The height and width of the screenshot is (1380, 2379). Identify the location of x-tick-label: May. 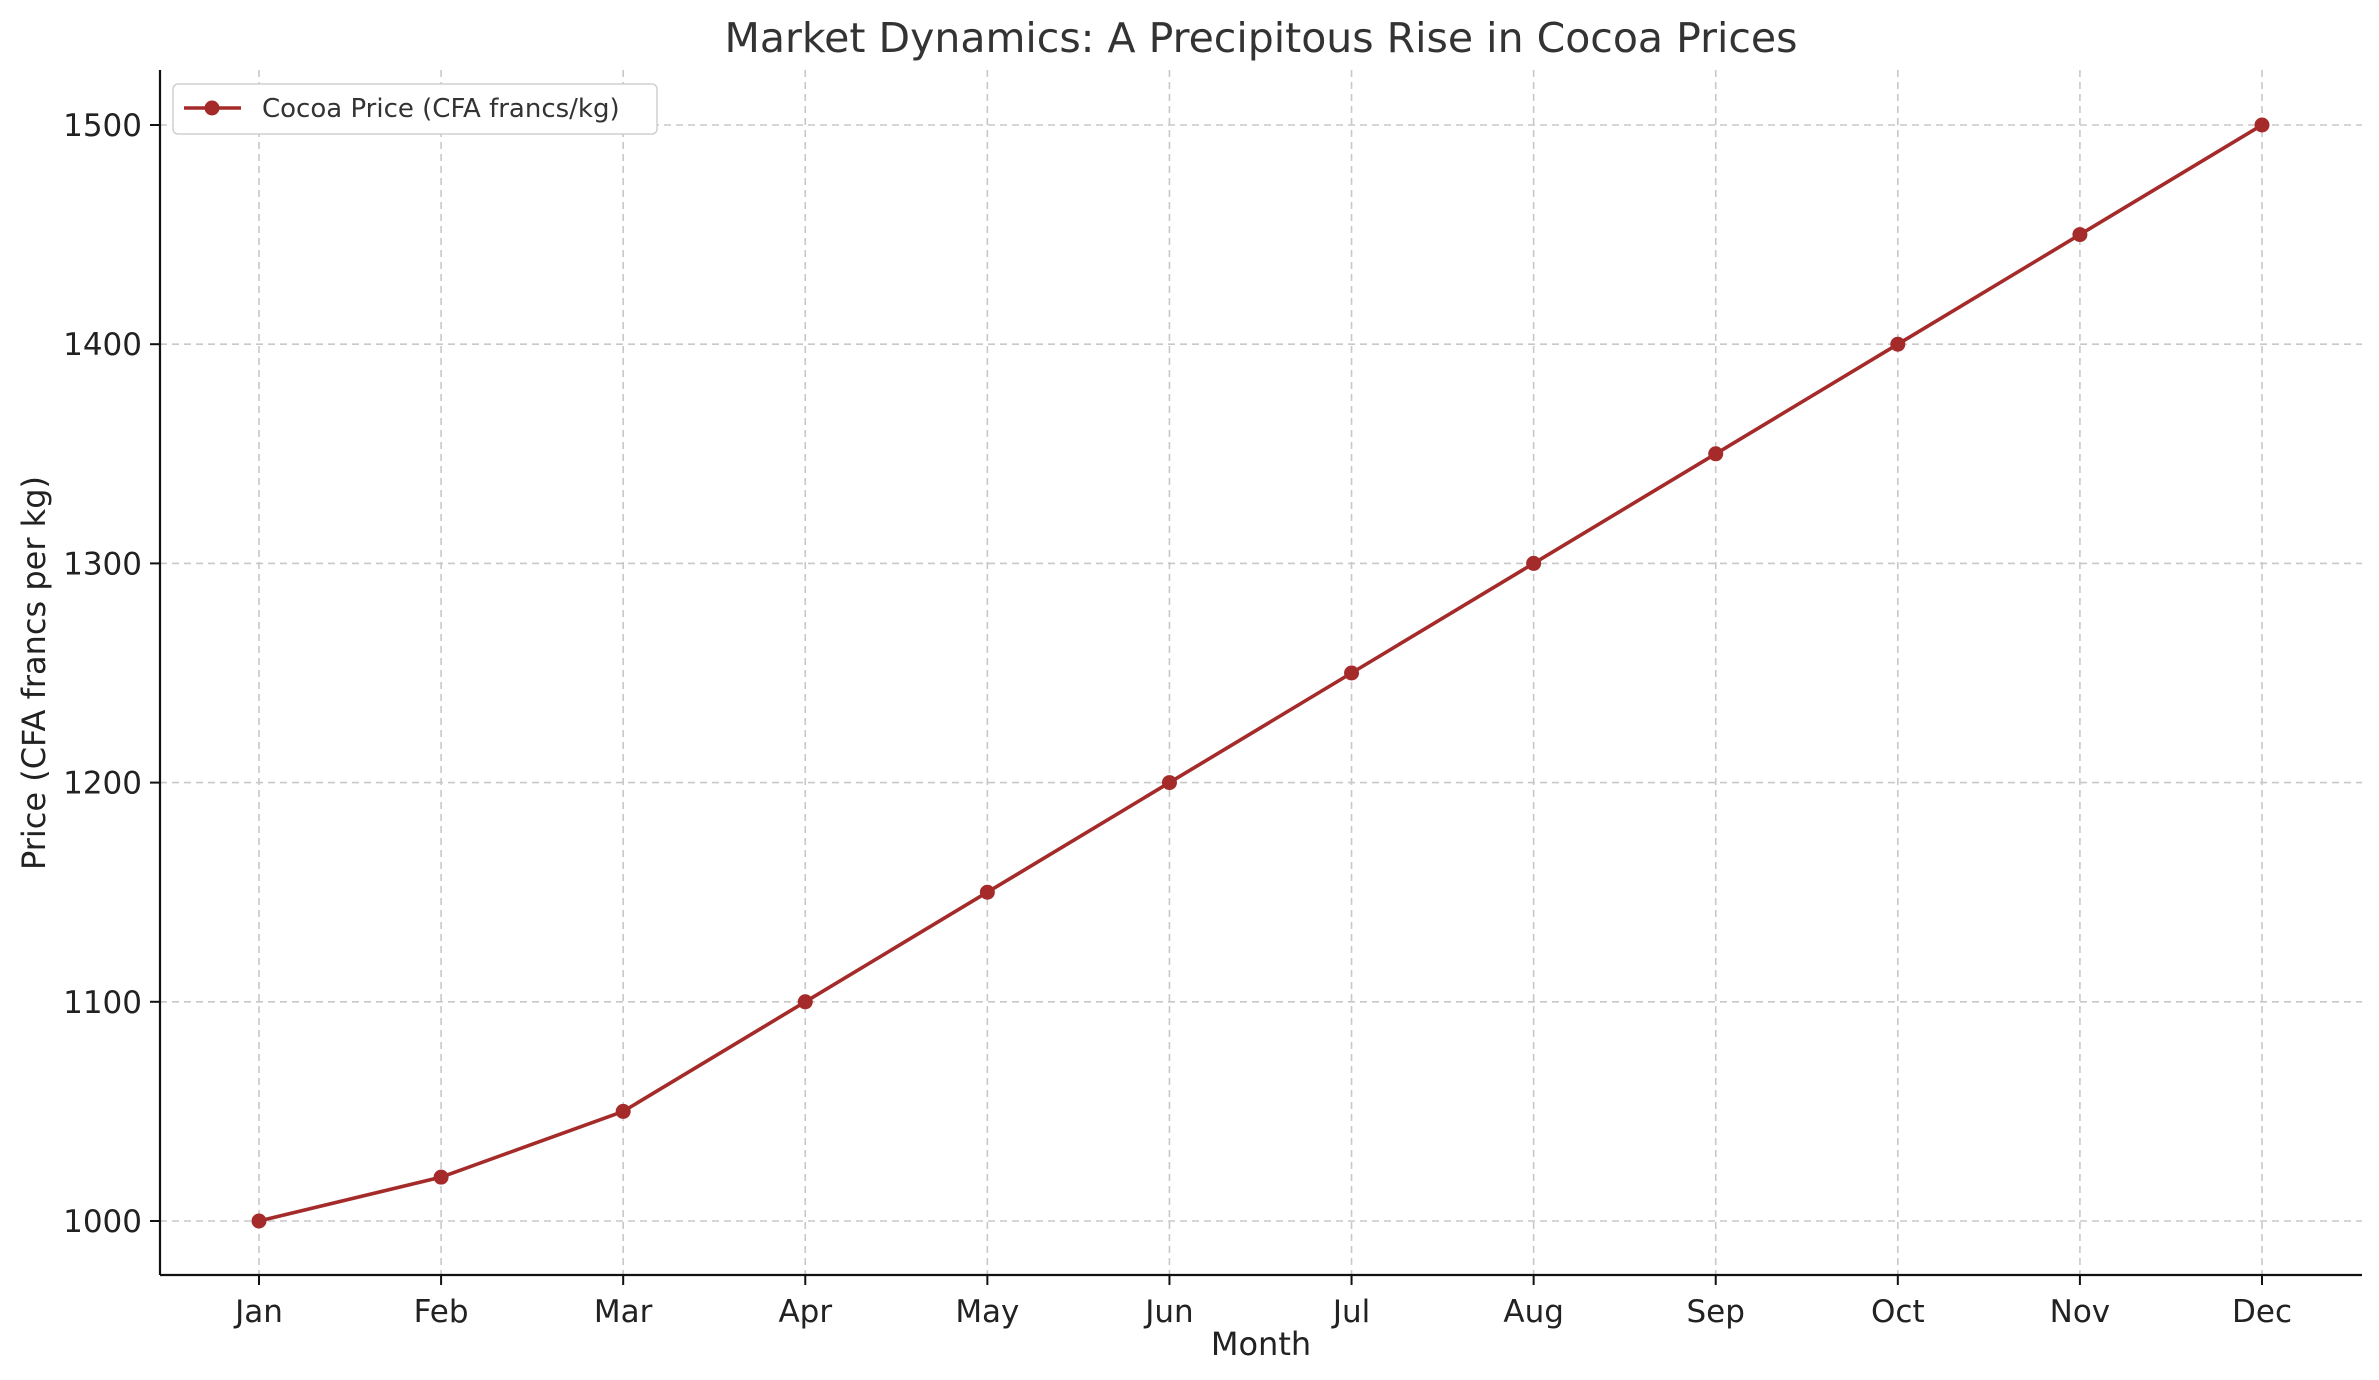
(987, 1312).